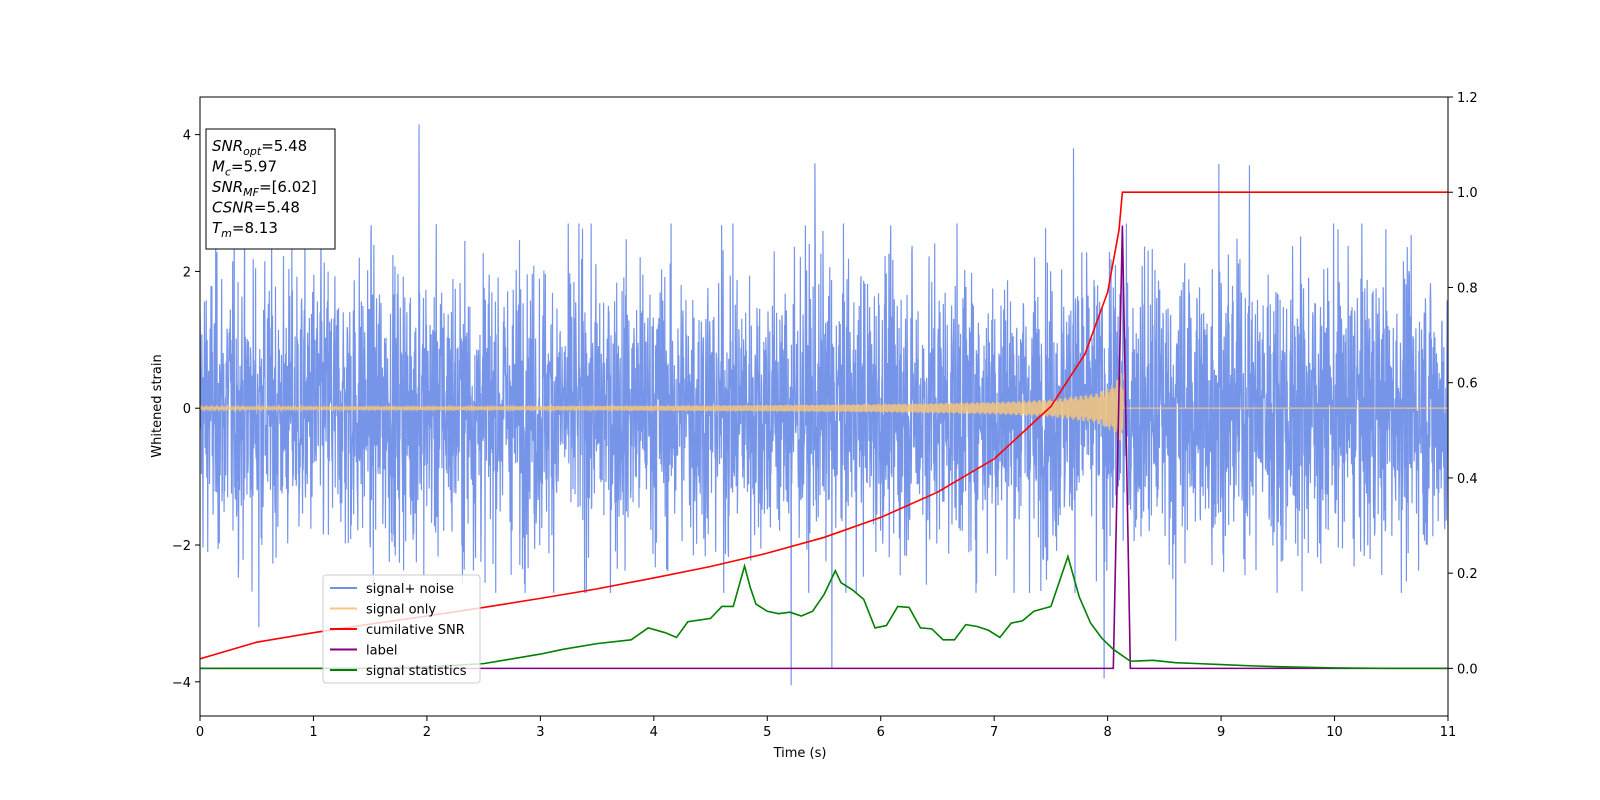 Image resolution: width=1600 pixels, height=800 pixels. What do you see at coordinates (654, 732) in the screenshot?
I see `x-tick-label: 4` at bounding box center [654, 732].